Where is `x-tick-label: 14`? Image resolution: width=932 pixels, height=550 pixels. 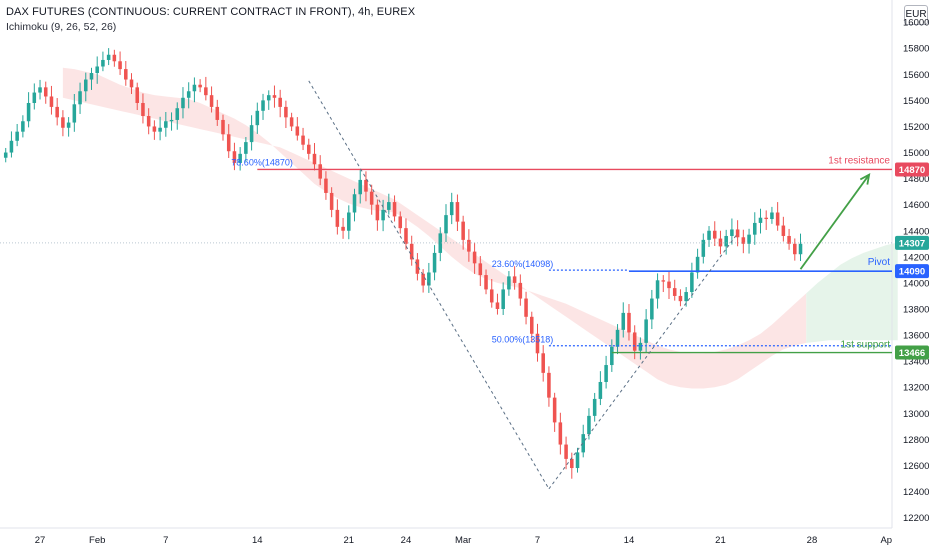
x-tick-label: 14 is located at coordinates (629, 540).